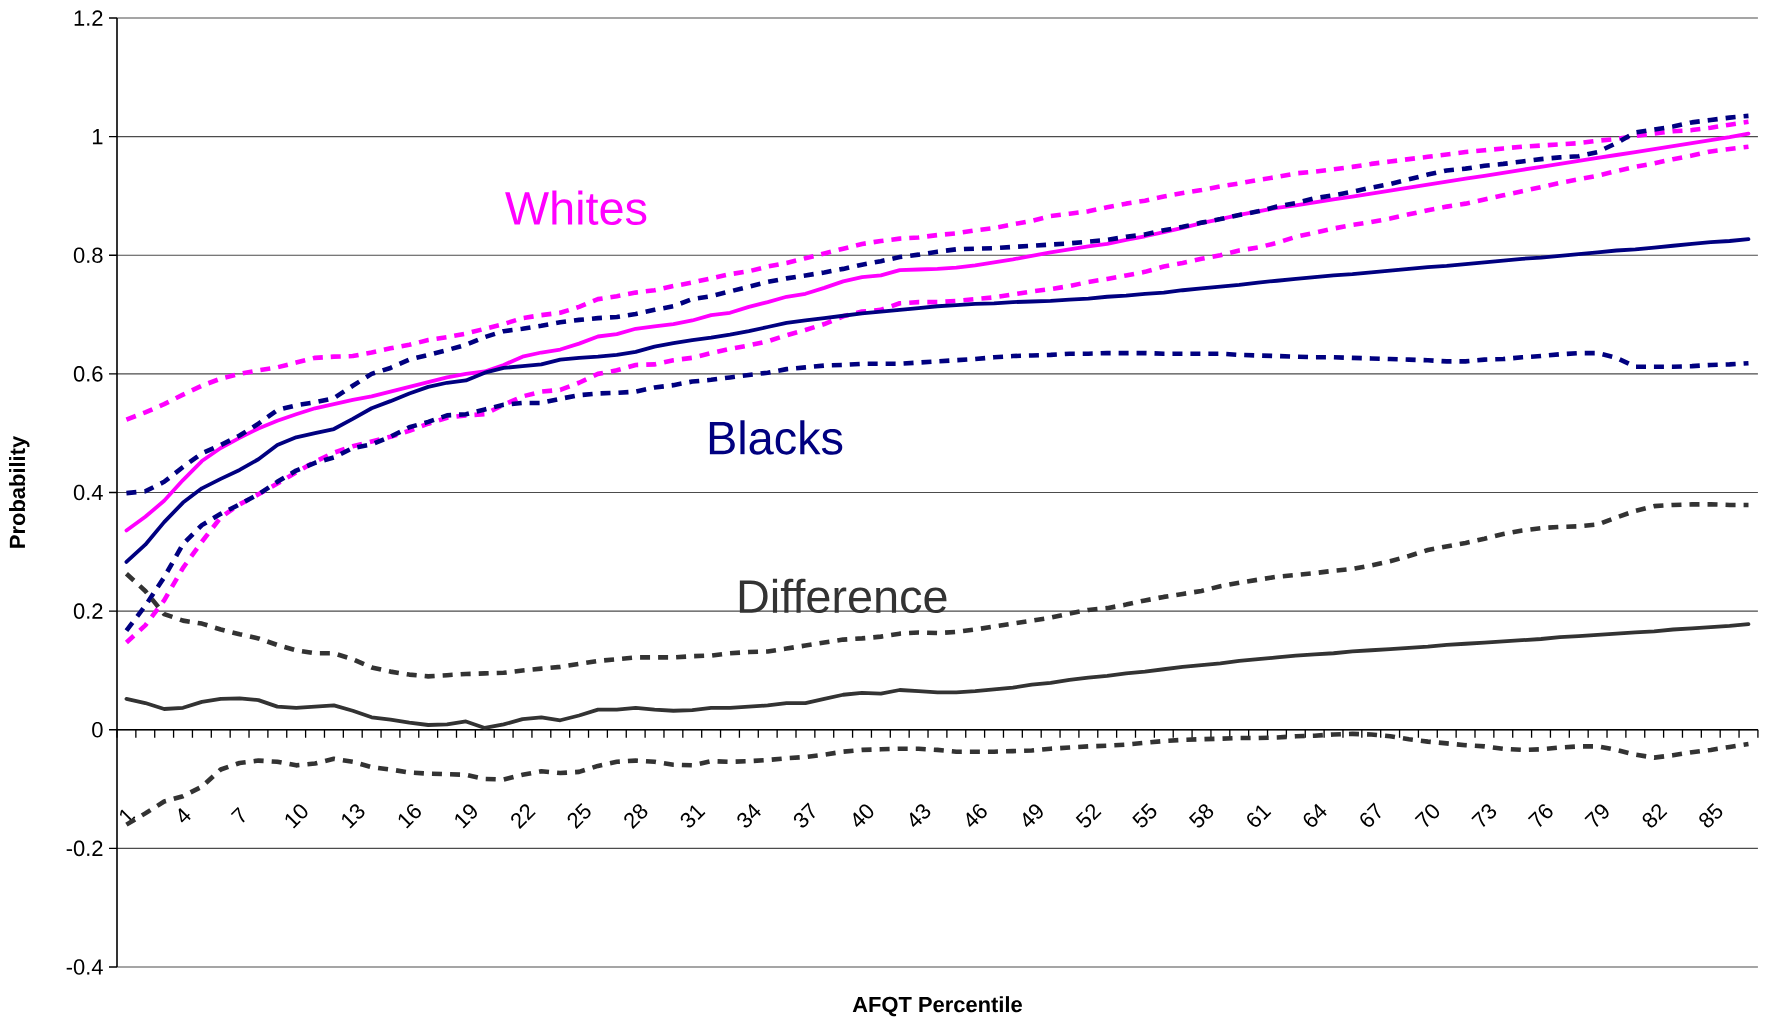  Describe the element at coordinates (88, 611) in the screenshot. I see `y-tick-label: 0.2` at that location.